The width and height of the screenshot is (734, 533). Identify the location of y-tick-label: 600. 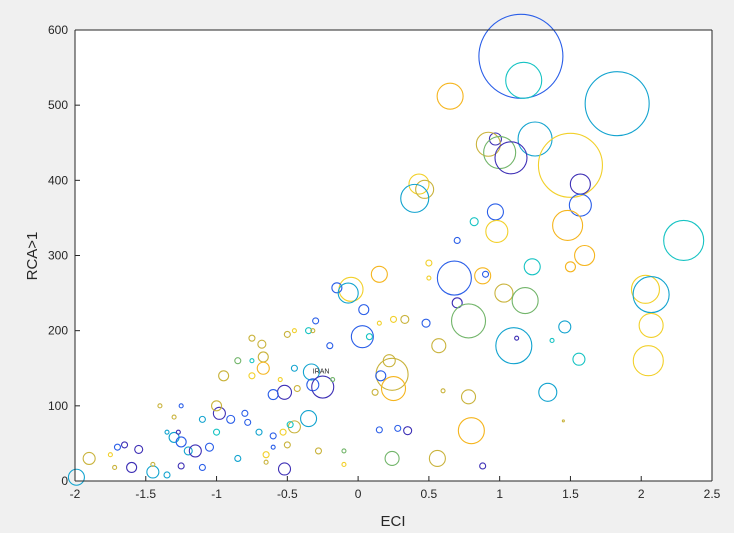
(58, 30).